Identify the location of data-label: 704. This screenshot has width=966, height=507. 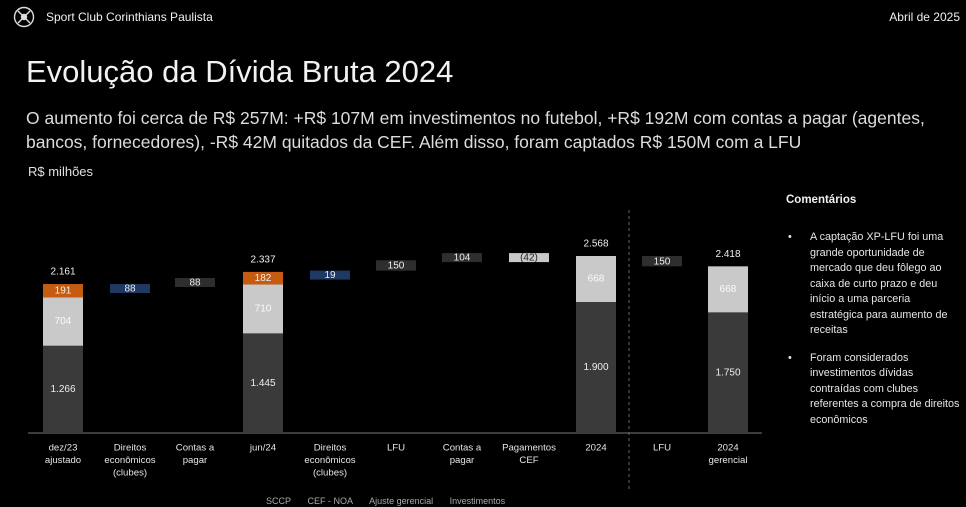
(63, 321).